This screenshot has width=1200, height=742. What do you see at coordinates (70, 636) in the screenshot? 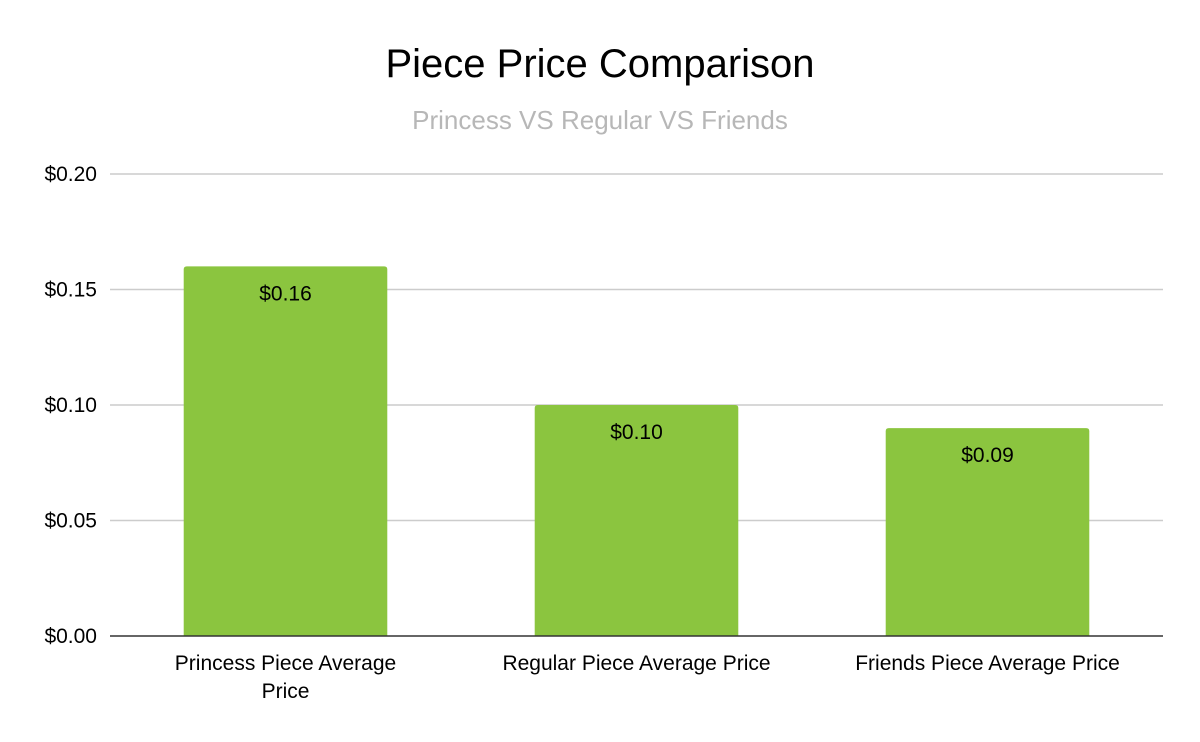
I see `y-tick-label: $0.00` at bounding box center [70, 636].